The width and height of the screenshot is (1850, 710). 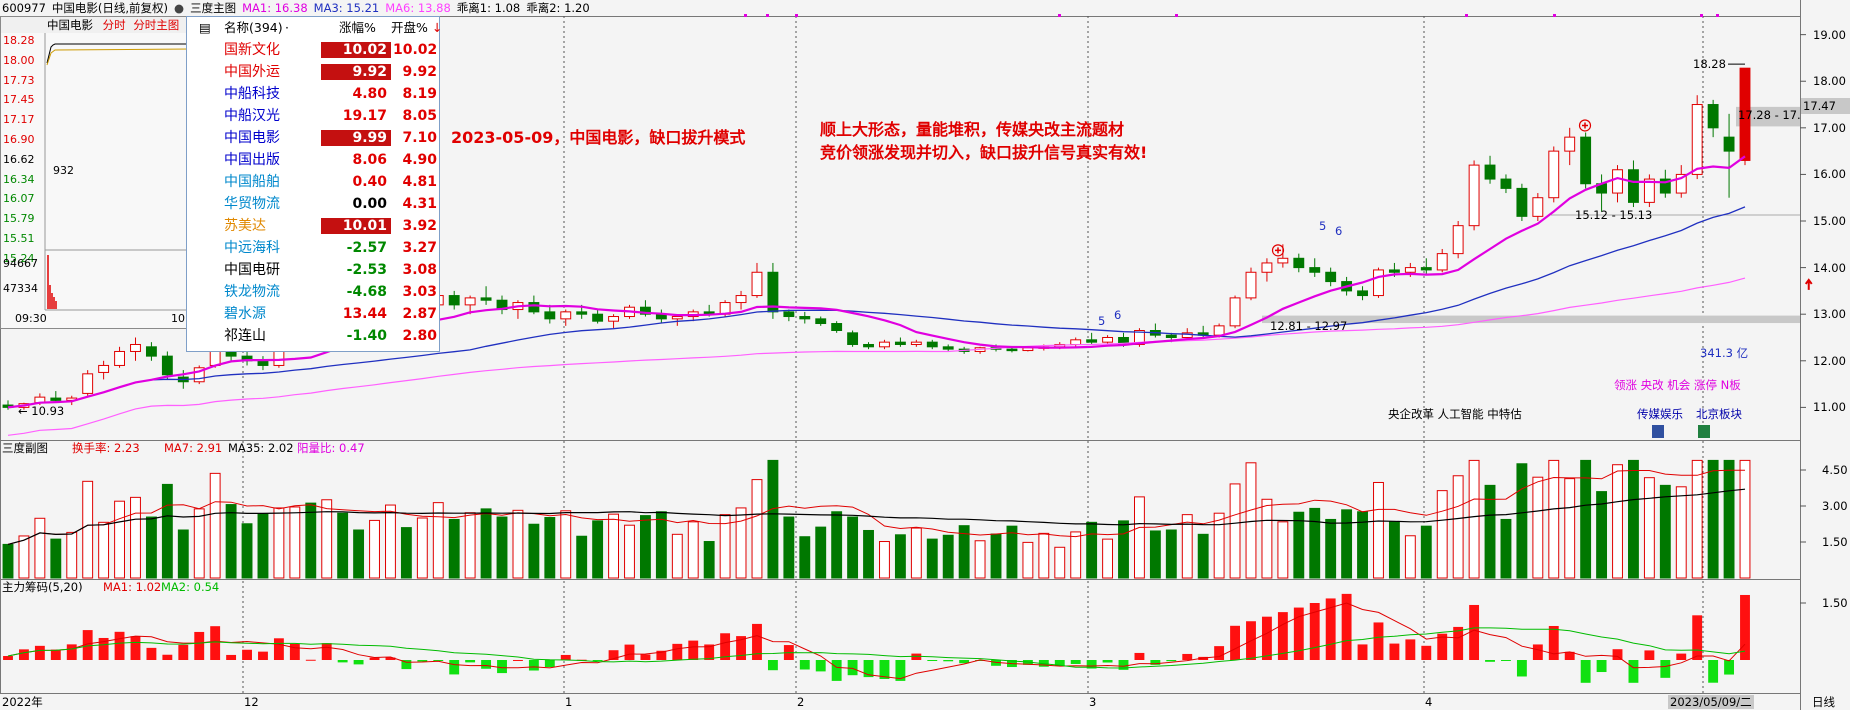 I want to click on ranking-open: 2.80, so click(x=419, y=336).